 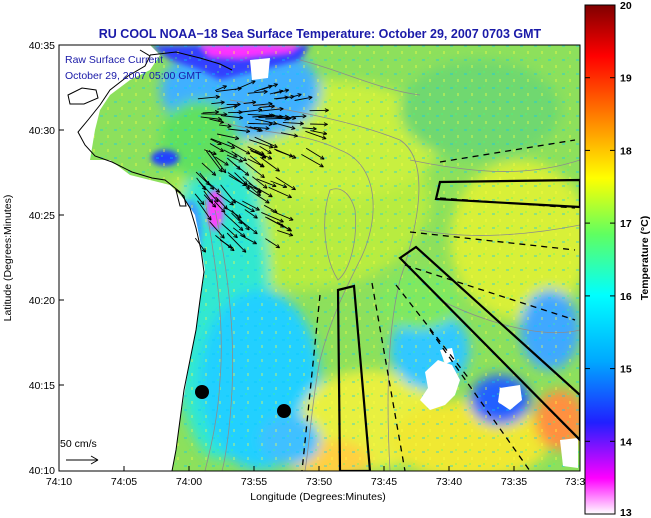 I want to click on x-tick-label: 73:35, so click(x=514, y=482).